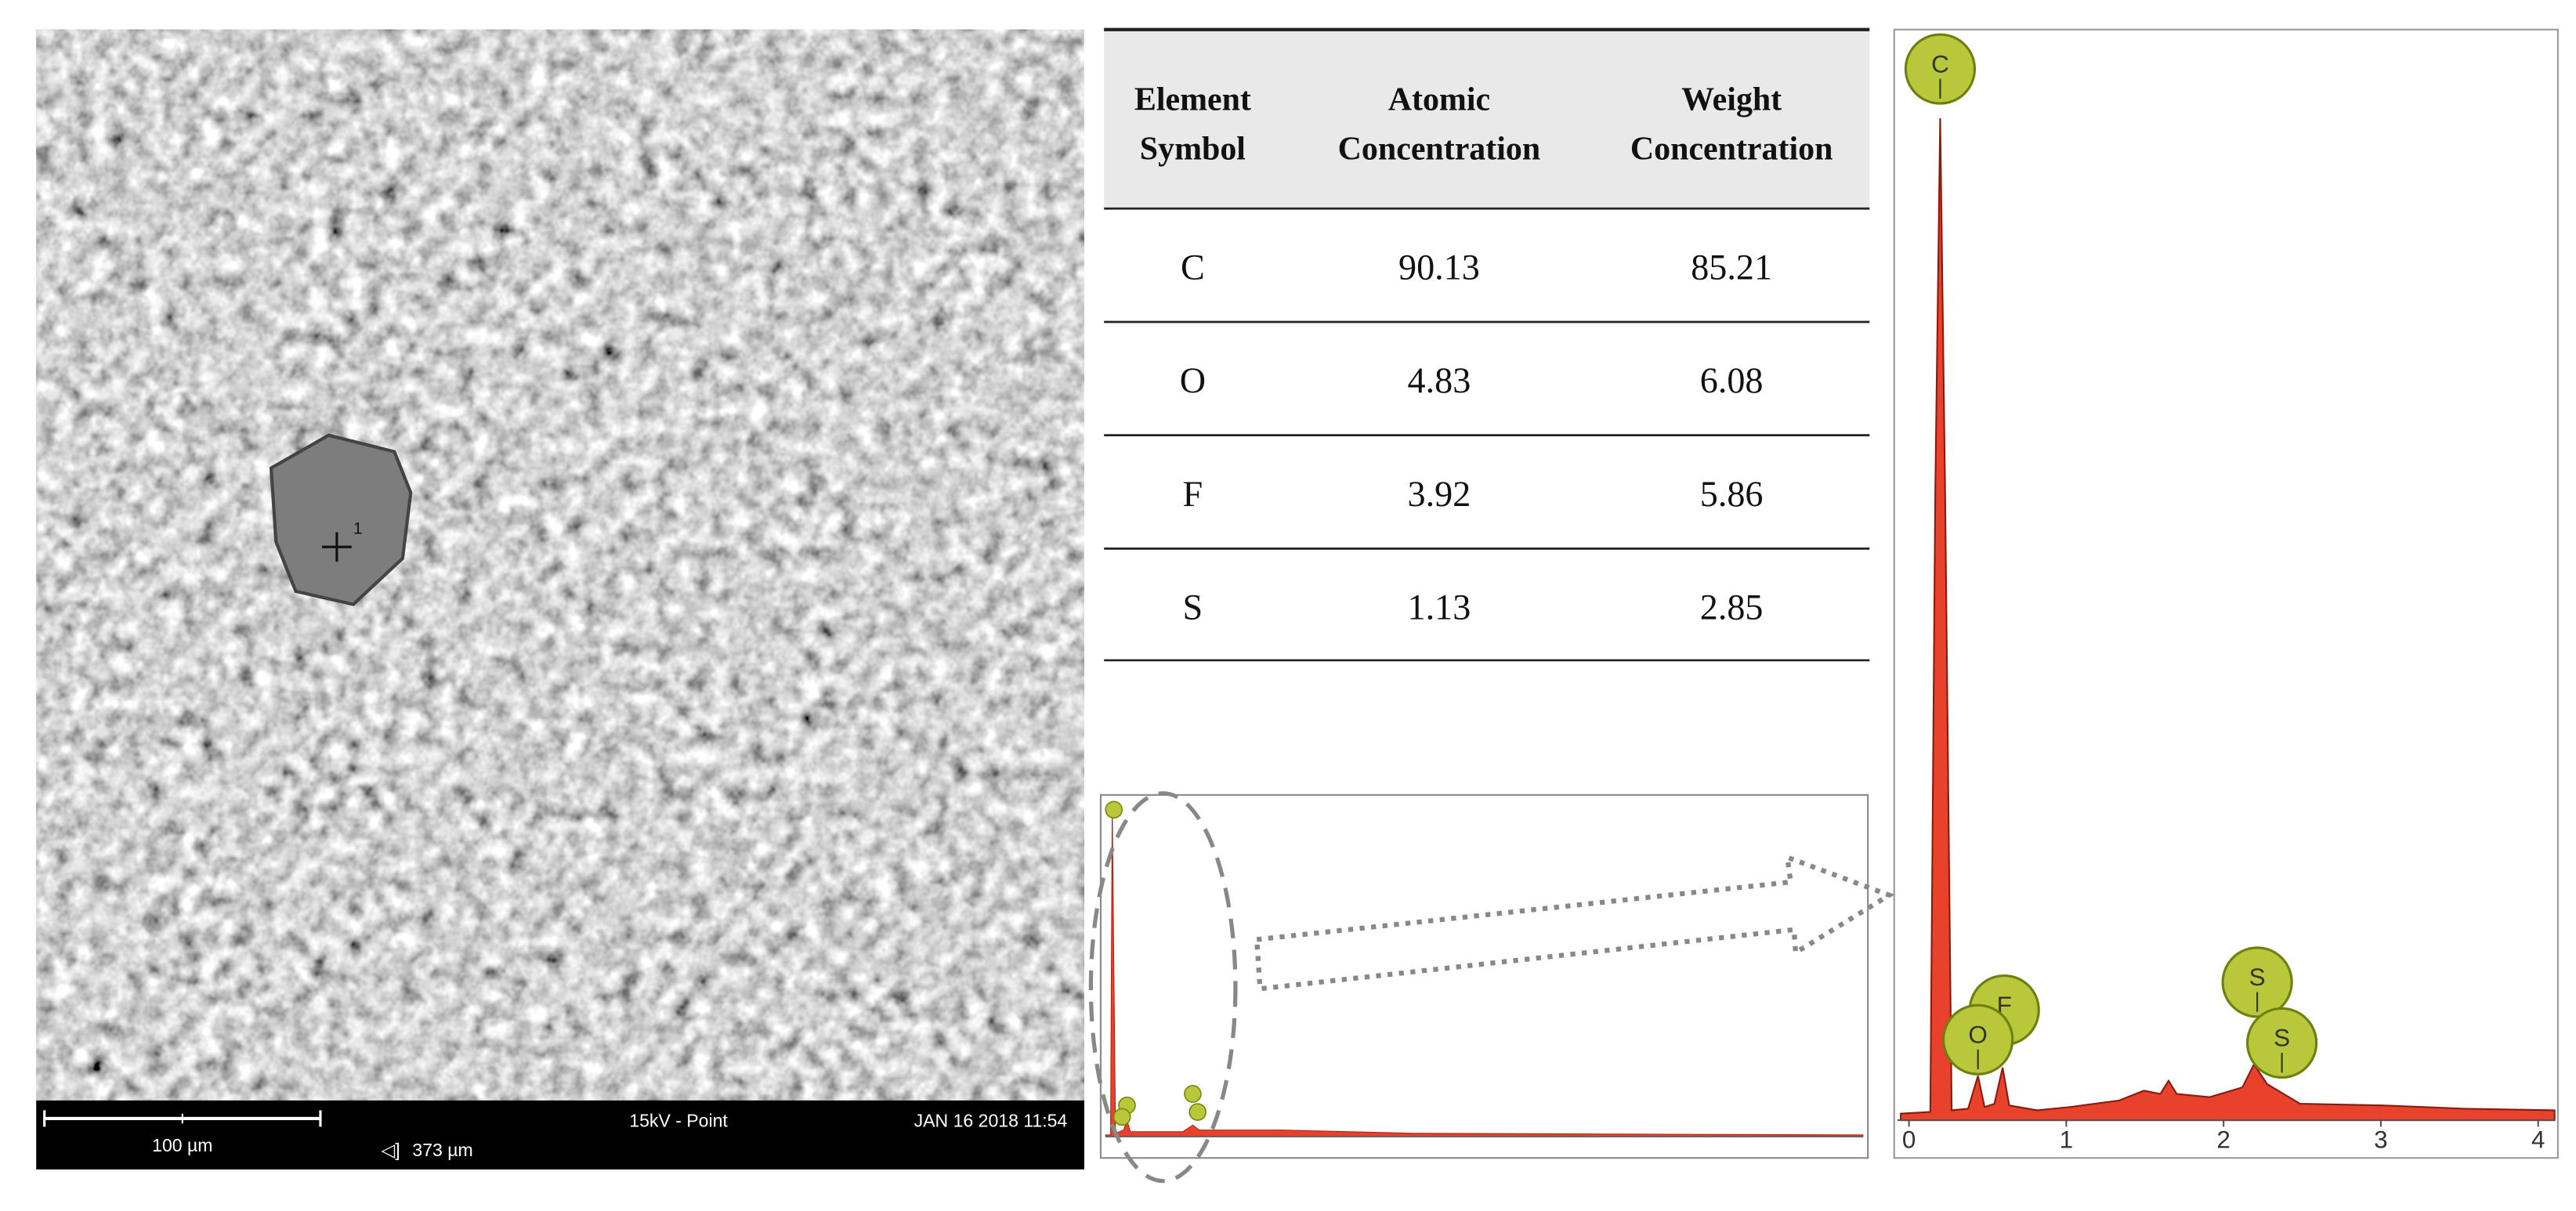 This screenshot has height=1211, width=2576. Describe the element at coordinates (991, 1120) in the screenshot. I see `timestamp: JAN 16 2018 11:54` at that location.